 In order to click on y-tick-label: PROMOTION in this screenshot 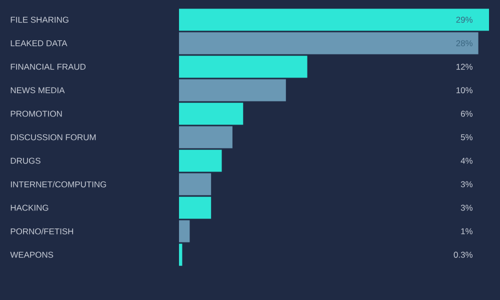, I will do `click(36, 113)`.